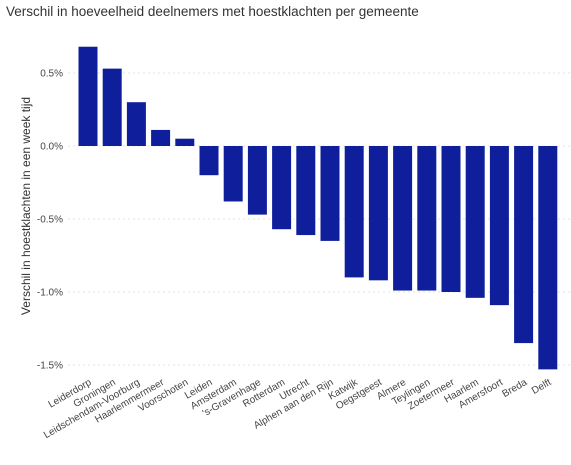 This screenshot has height=465, width=571. Describe the element at coordinates (50, 293) in the screenshot. I see `y-tick-label: -1.0%` at that location.